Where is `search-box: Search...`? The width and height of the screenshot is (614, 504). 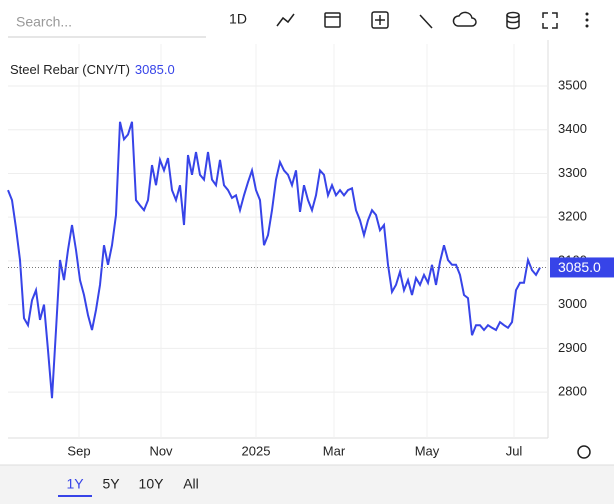 search-box: Search... is located at coordinates (44, 22).